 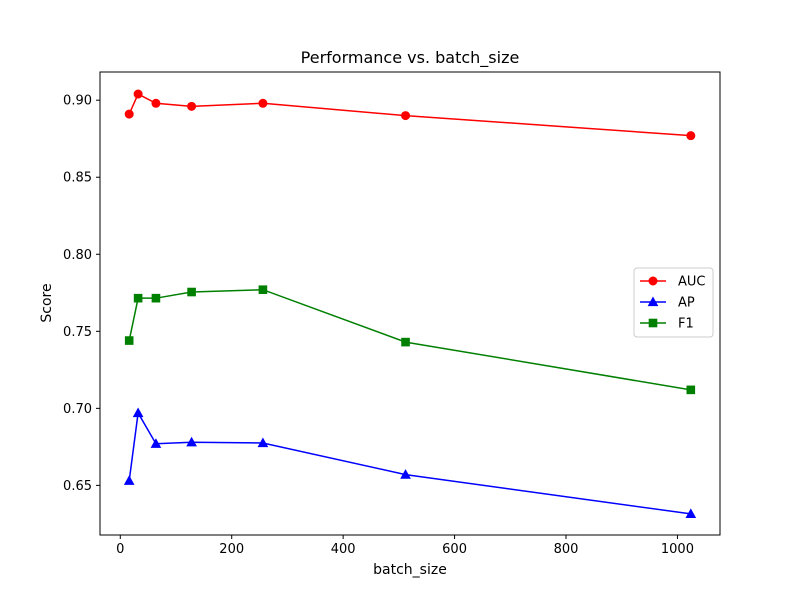 I want to click on y-tick-label: 0.70, so click(x=77, y=409).